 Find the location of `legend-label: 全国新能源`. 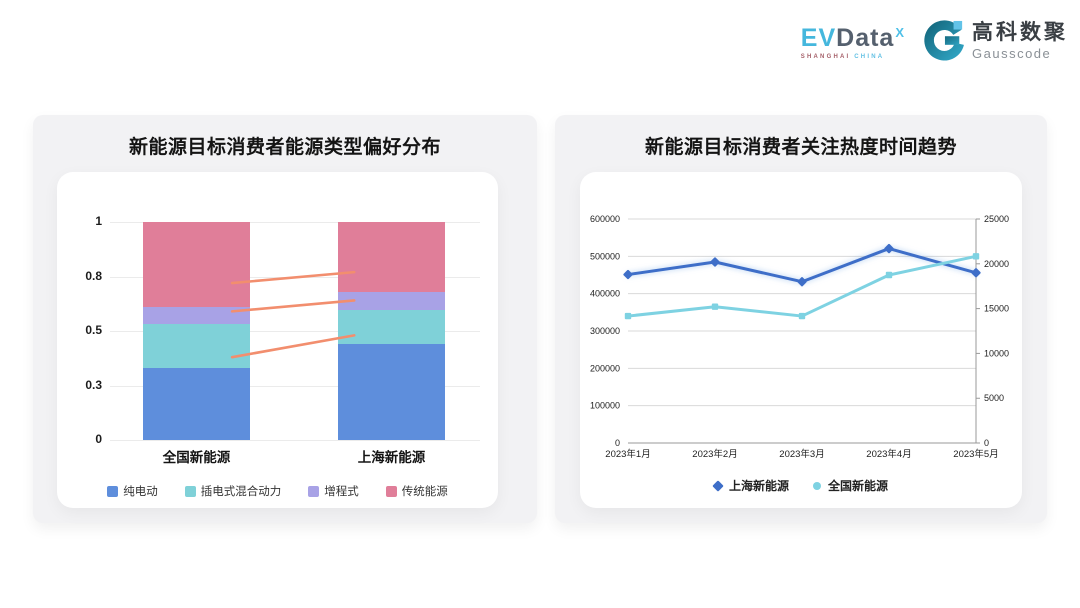

legend-label: 全国新能源 is located at coordinates (858, 486).